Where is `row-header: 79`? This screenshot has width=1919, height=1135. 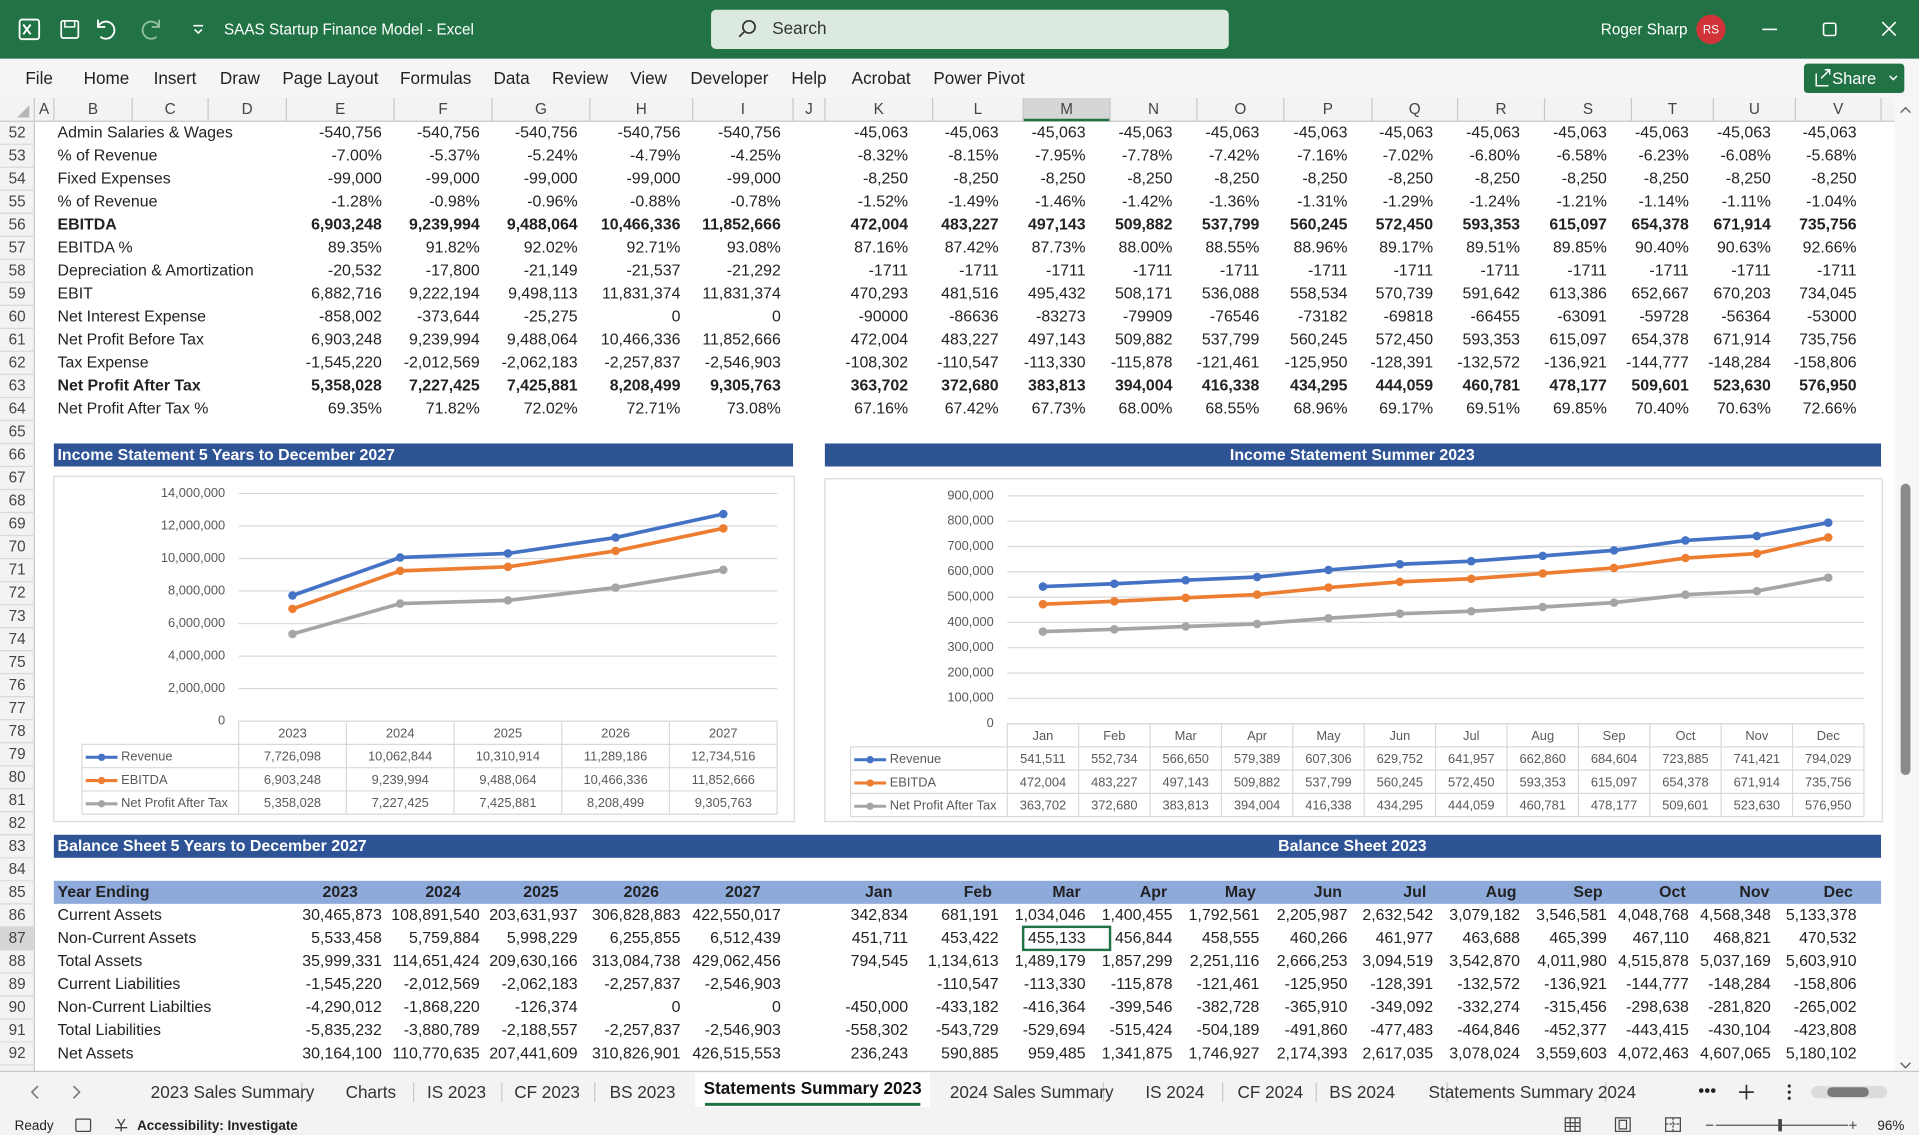
row-header: 79 is located at coordinates (17, 754).